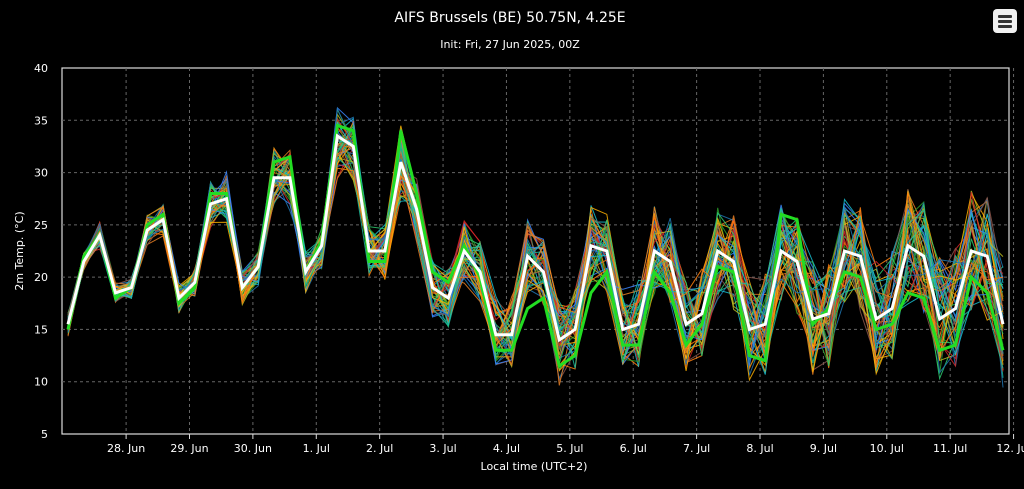 The height and width of the screenshot is (489, 1024). I want to click on hamburger-menu-icon, so click(1005, 21).